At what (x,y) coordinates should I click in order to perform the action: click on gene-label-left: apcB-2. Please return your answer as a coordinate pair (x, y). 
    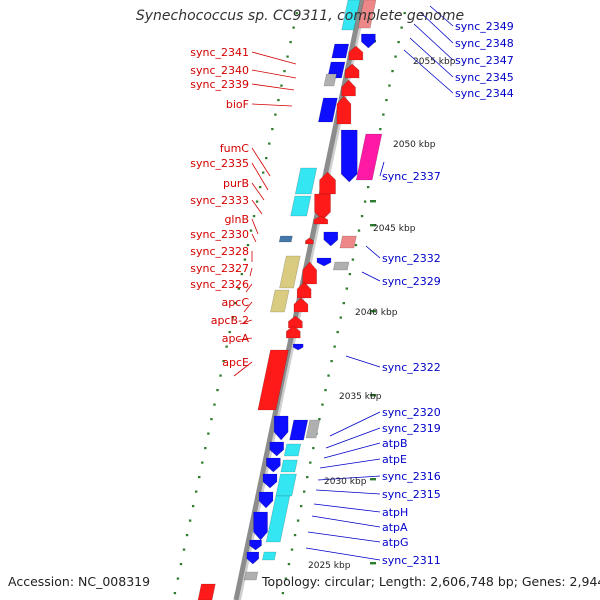
    Looking at the image, I should click on (230, 320).